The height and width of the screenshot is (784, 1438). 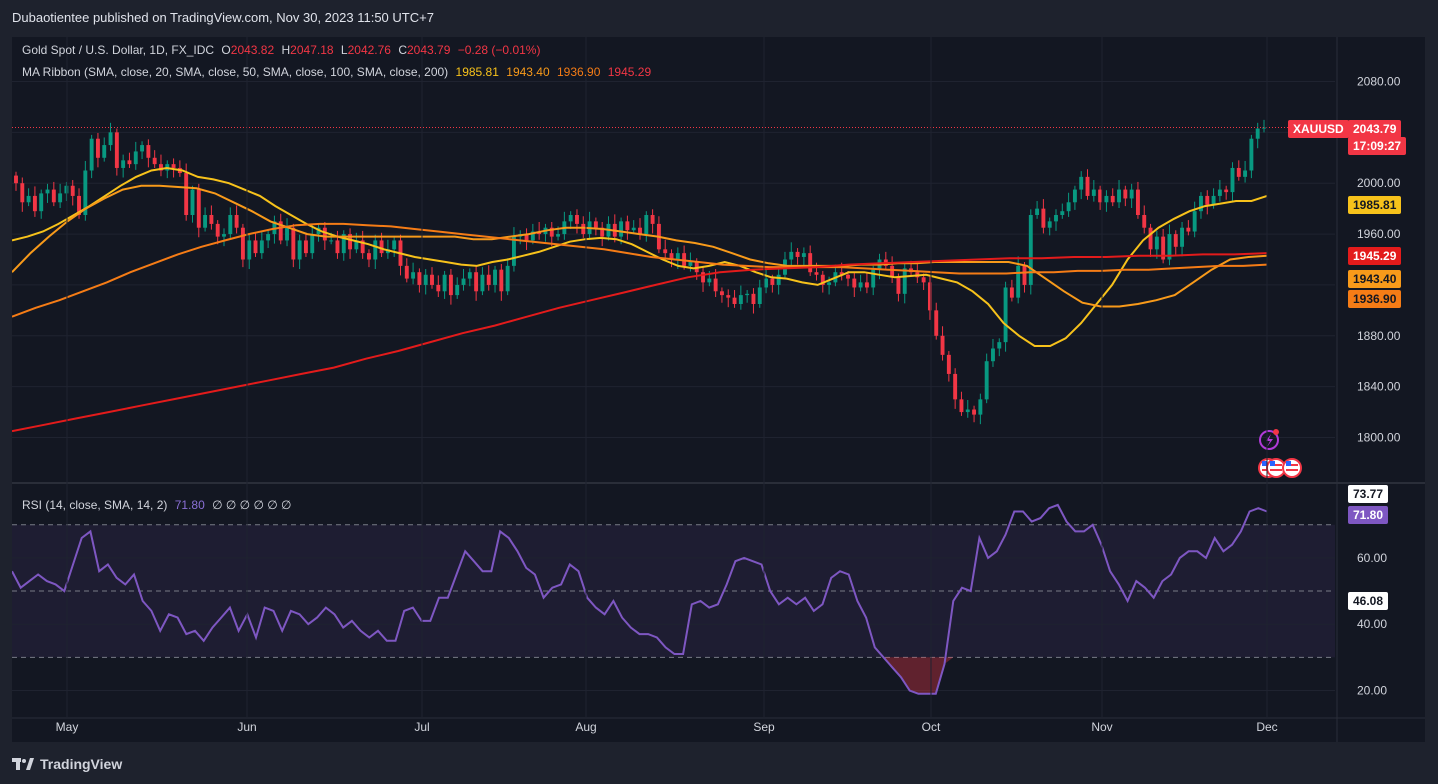 What do you see at coordinates (585, 727) in the screenshot?
I see `time-tick-label: Aug` at bounding box center [585, 727].